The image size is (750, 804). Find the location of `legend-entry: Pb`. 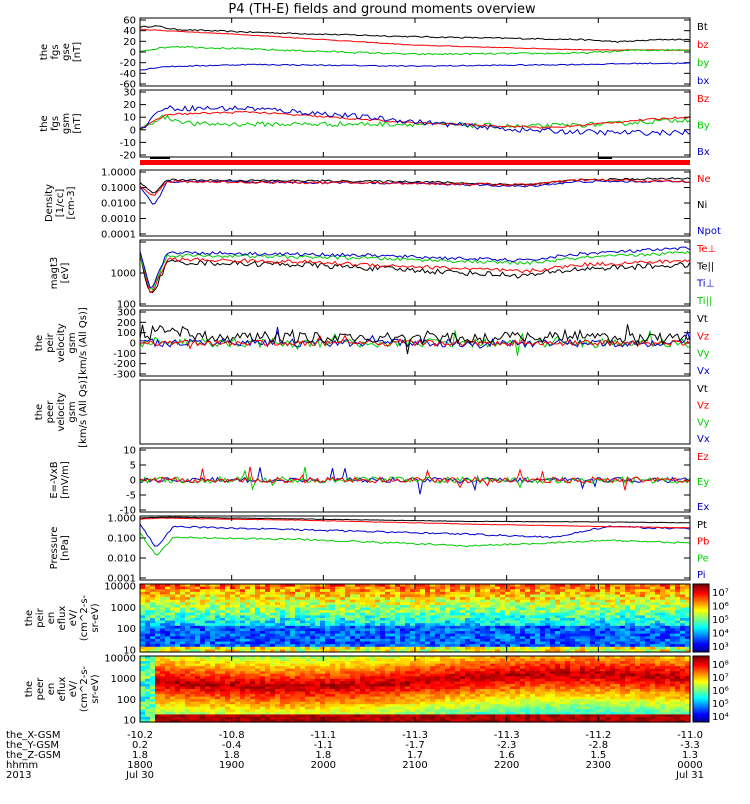

legend-entry: Pb is located at coordinates (703, 542).